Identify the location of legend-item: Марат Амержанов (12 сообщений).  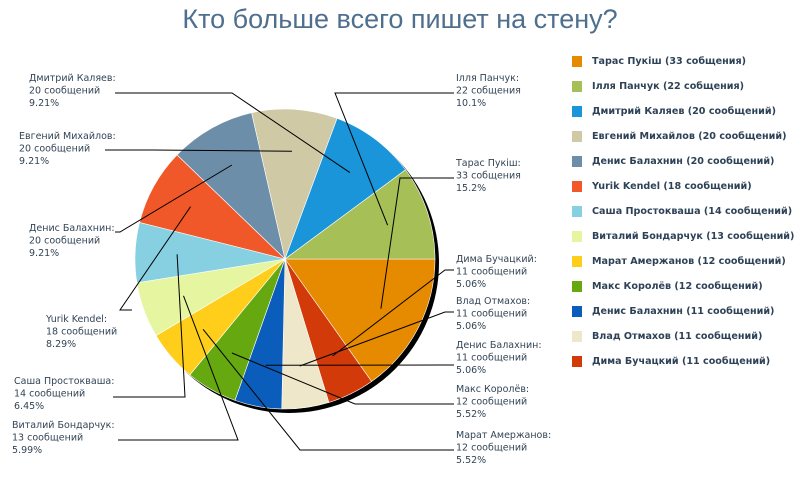
(679, 261).